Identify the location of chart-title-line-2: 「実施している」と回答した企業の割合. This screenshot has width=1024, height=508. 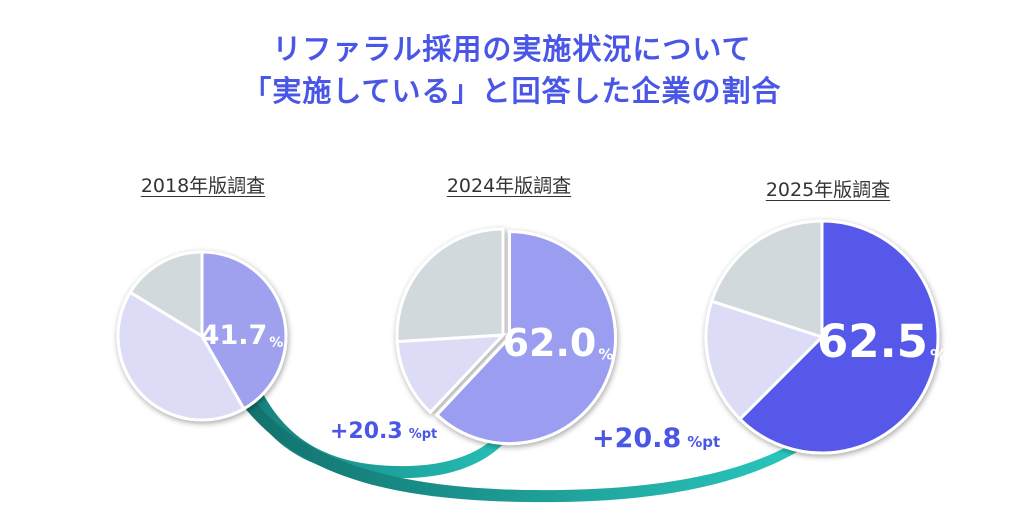
(512, 91).